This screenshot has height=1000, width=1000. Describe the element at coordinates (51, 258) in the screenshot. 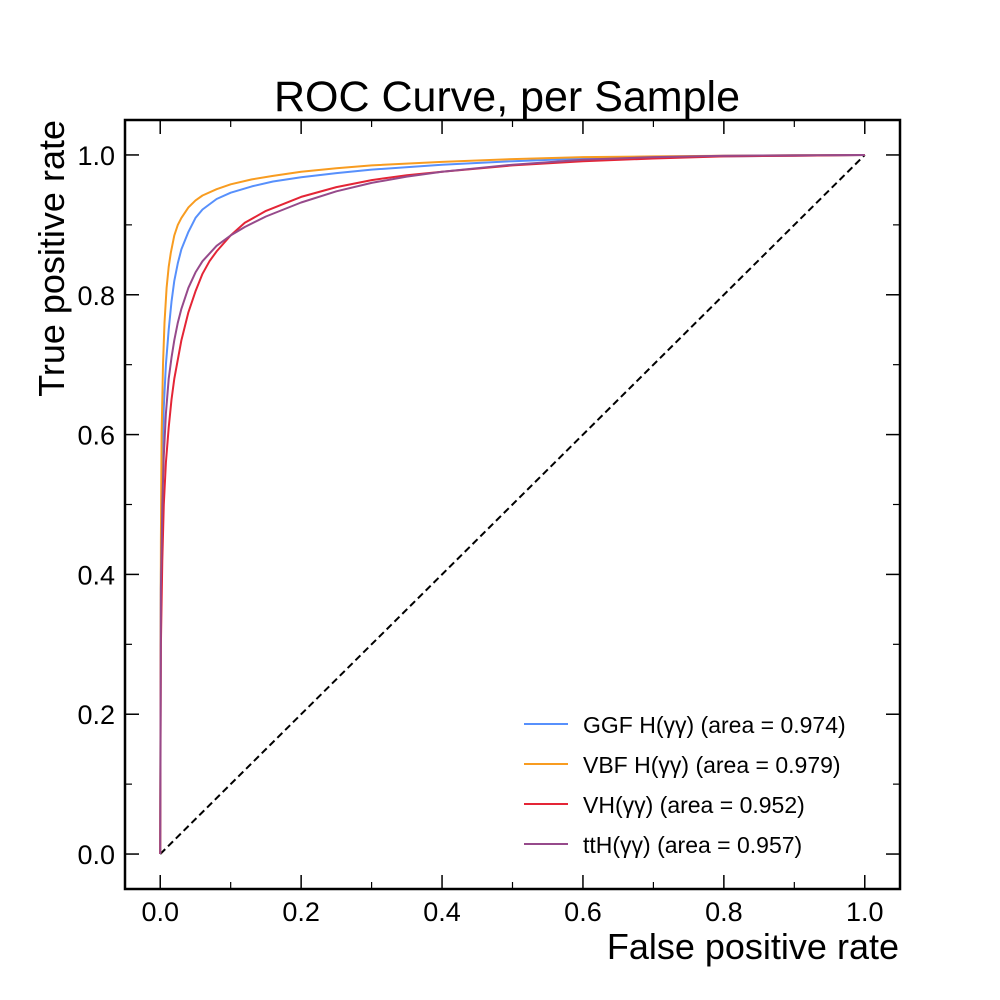

I see `y-axis-label: True positive rate` at that location.